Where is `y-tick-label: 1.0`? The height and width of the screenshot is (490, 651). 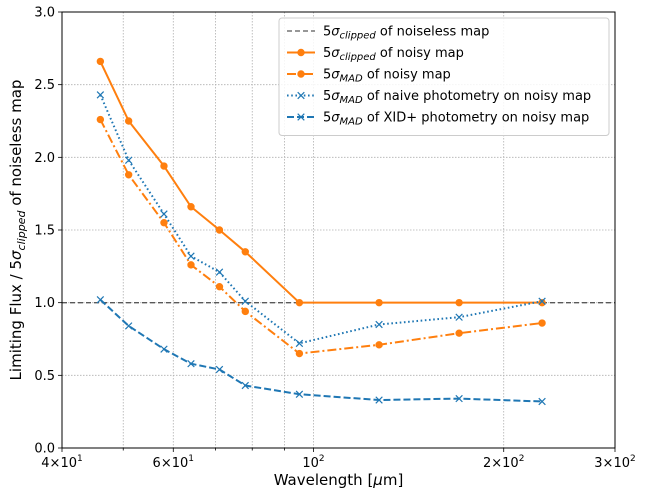 y-tick-label: 1.0 is located at coordinates (44, 303).